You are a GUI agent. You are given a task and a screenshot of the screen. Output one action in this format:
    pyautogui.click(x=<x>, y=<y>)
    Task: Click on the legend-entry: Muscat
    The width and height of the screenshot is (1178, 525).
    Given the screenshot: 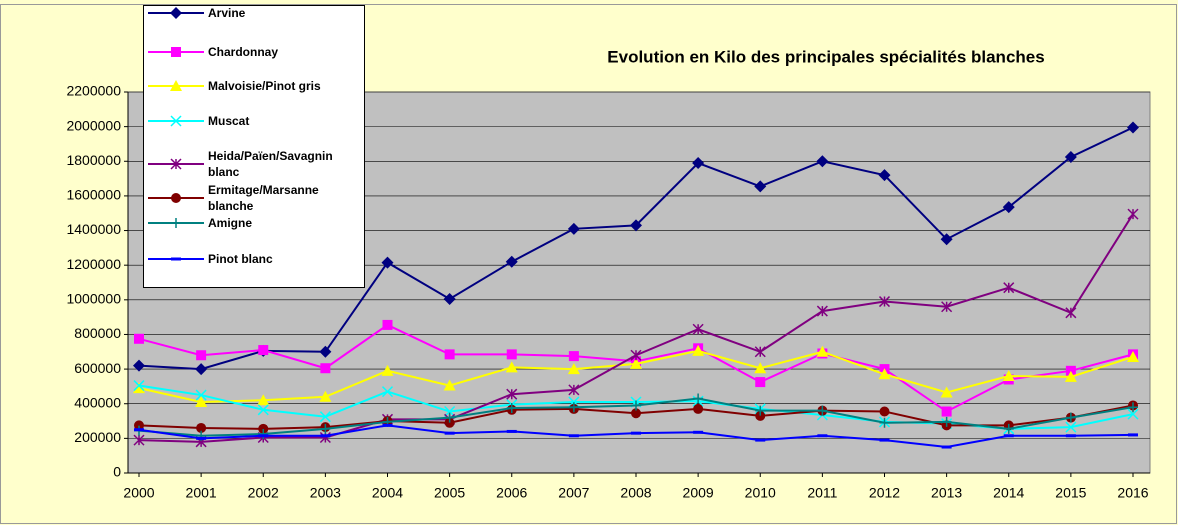 What is the action you would take?
    pyautogui.click(x=253, y=121)
    